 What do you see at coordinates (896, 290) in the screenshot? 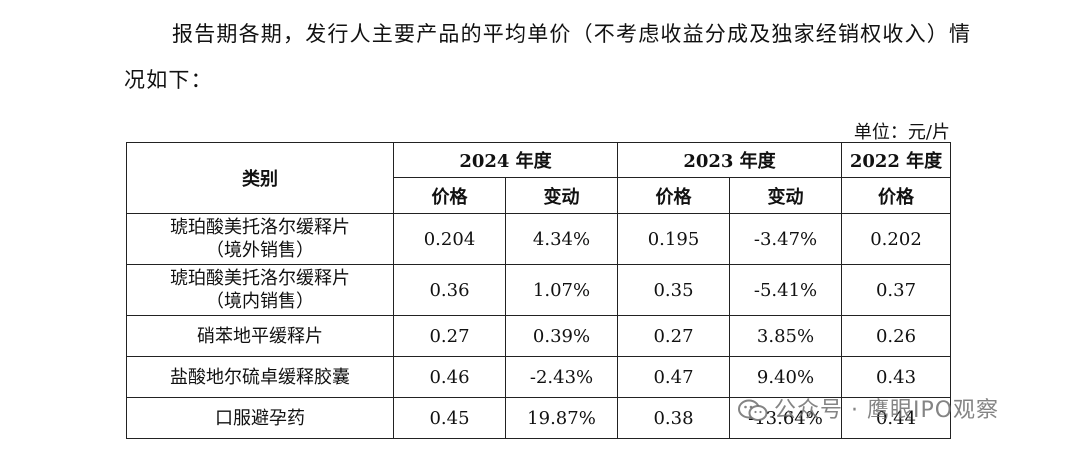
I see `price-2022-cell: 0.37` at bounding box center [896, 290].